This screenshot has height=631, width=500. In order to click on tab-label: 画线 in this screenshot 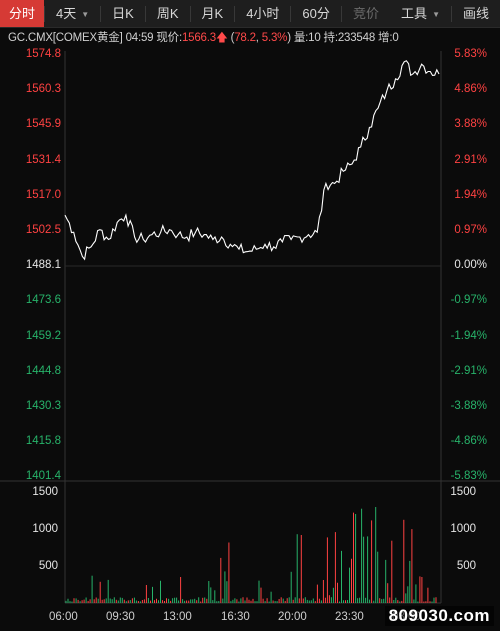, I will do `click(475, 13)`.